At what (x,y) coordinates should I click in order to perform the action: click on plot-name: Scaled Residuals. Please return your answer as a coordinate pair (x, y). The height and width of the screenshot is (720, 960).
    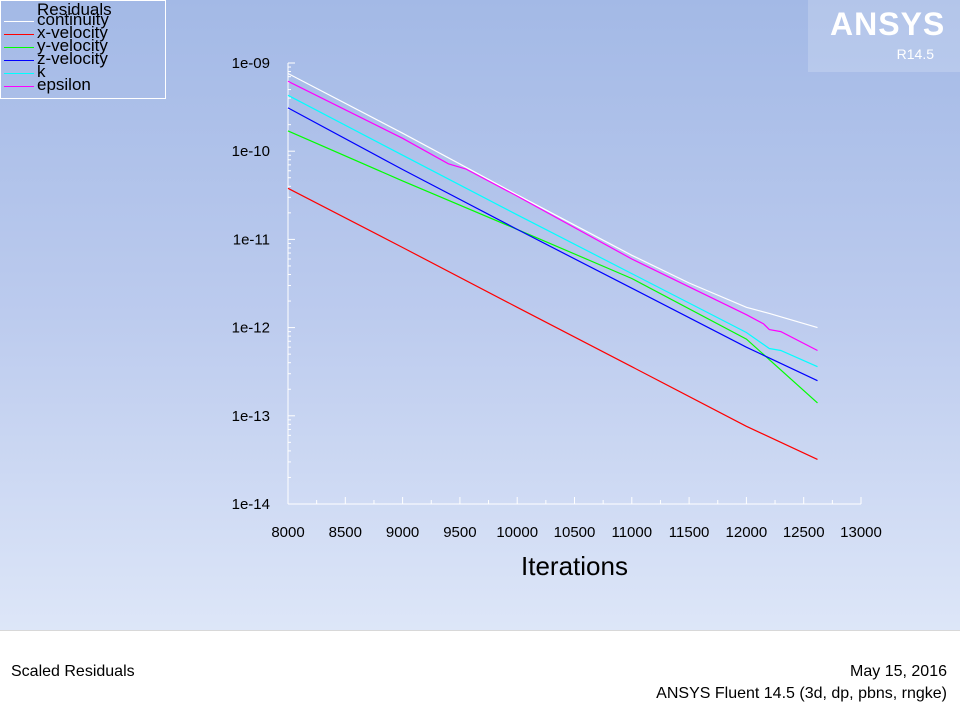
    Looking at the image, I should click on (73, 671).